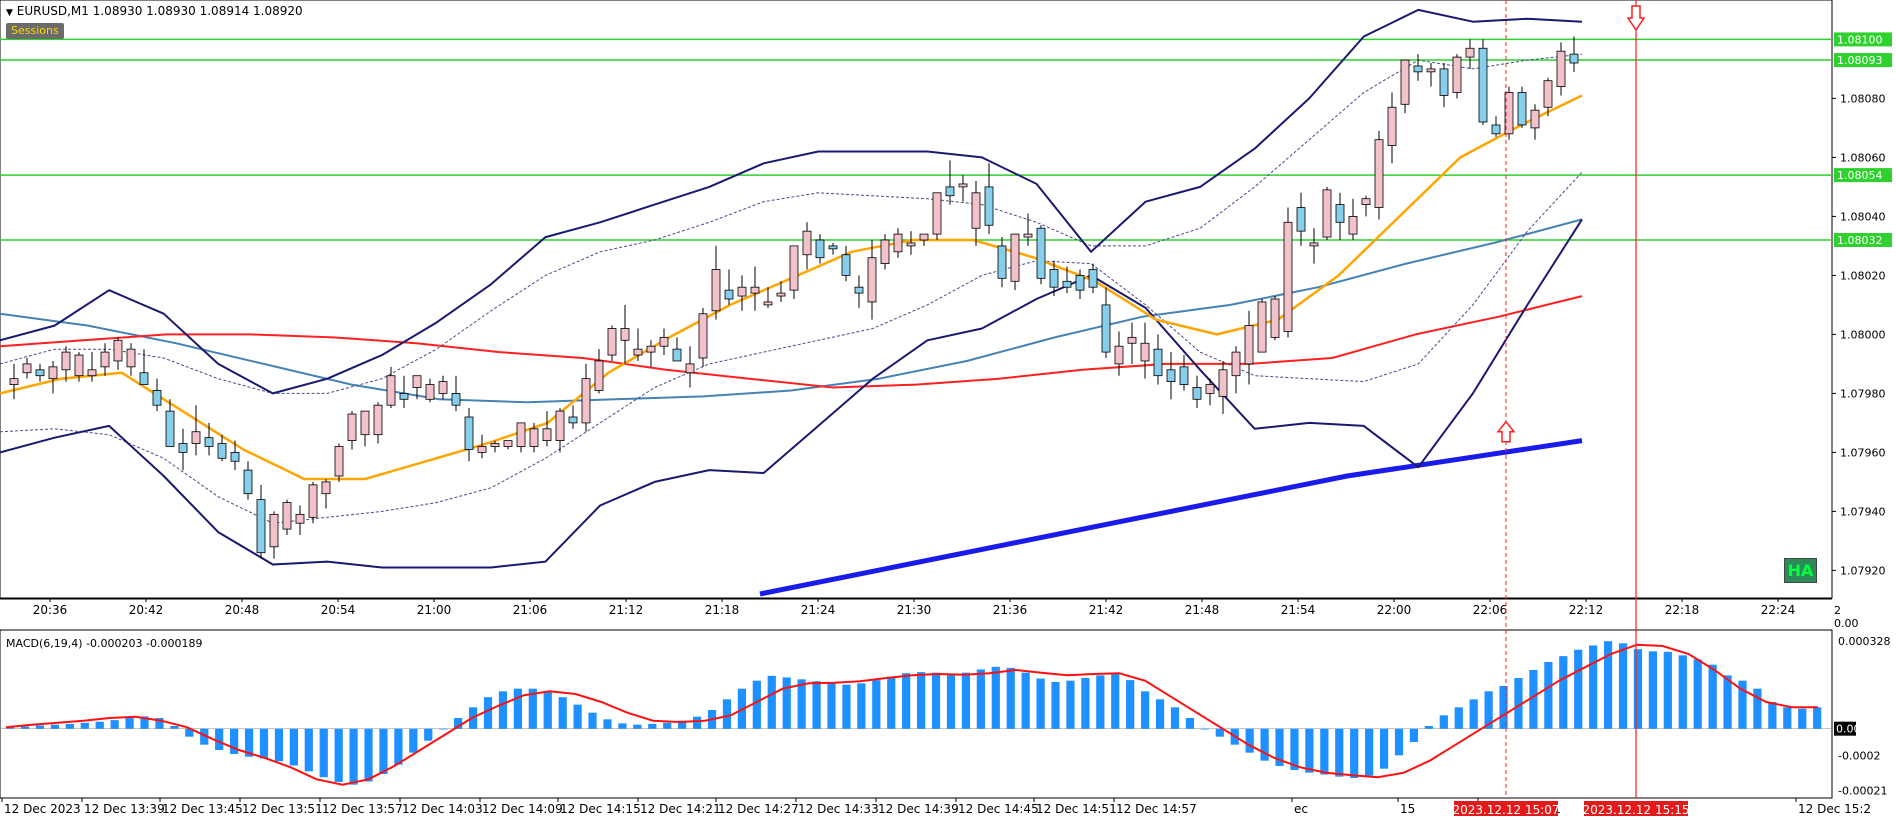 The image size is (1896, 820). Describe the element at coordinates (1636, 18) in the screenshot. I see `sell-arrow-icon` at that location.